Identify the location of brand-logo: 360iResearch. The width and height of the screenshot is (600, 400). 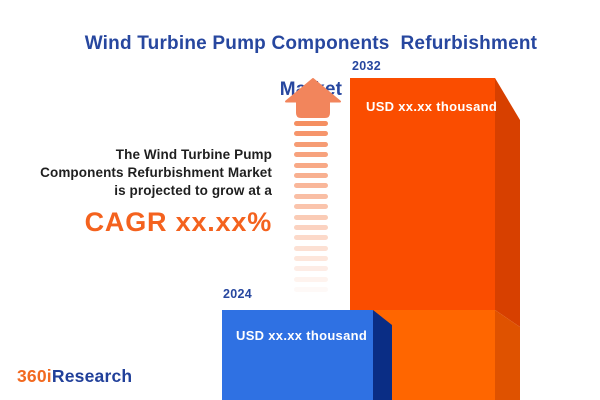
(74, 376).